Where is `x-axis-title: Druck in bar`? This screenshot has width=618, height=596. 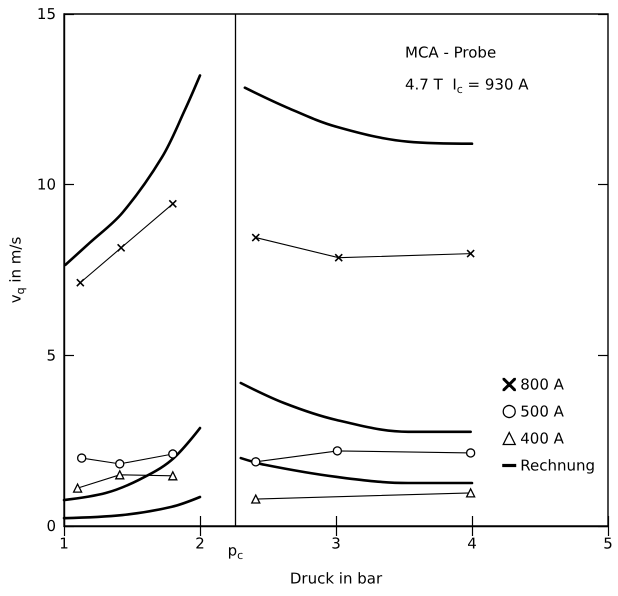 x-axis-title: Druck in bar is located at coordinates (336, 579).